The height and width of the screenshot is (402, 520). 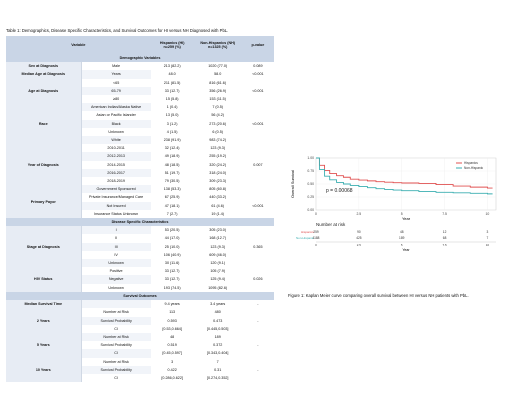 What do you see at coordinates (488, 214) in the screenshot?
I see `x-tick-label: 10` at bounding box center [488, 214].